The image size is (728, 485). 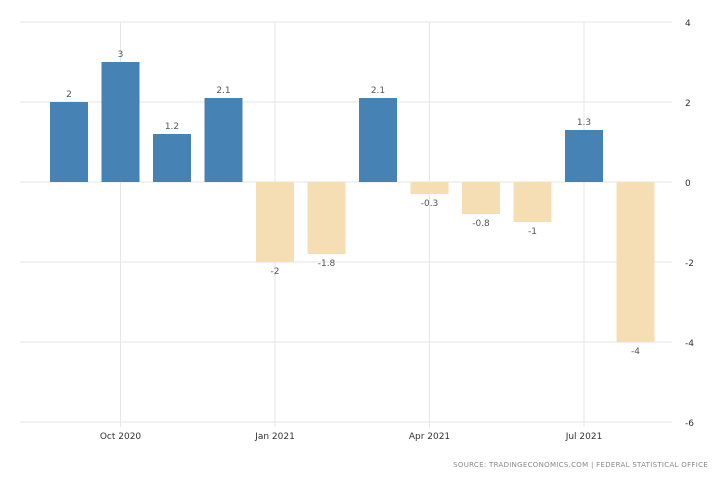 What do you see at coordinates (275, 272) in the screenshot?
I see `data-label: -2` at bounding box center [275, 272].